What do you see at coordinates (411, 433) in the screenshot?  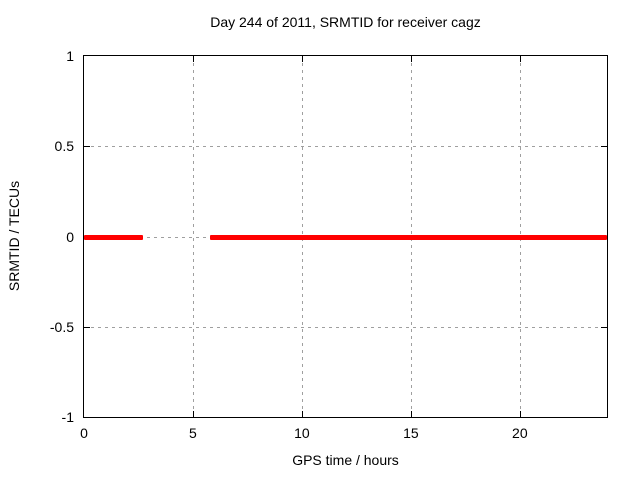 I see `x-tick-label: 15` at bounding box center [411, 433].